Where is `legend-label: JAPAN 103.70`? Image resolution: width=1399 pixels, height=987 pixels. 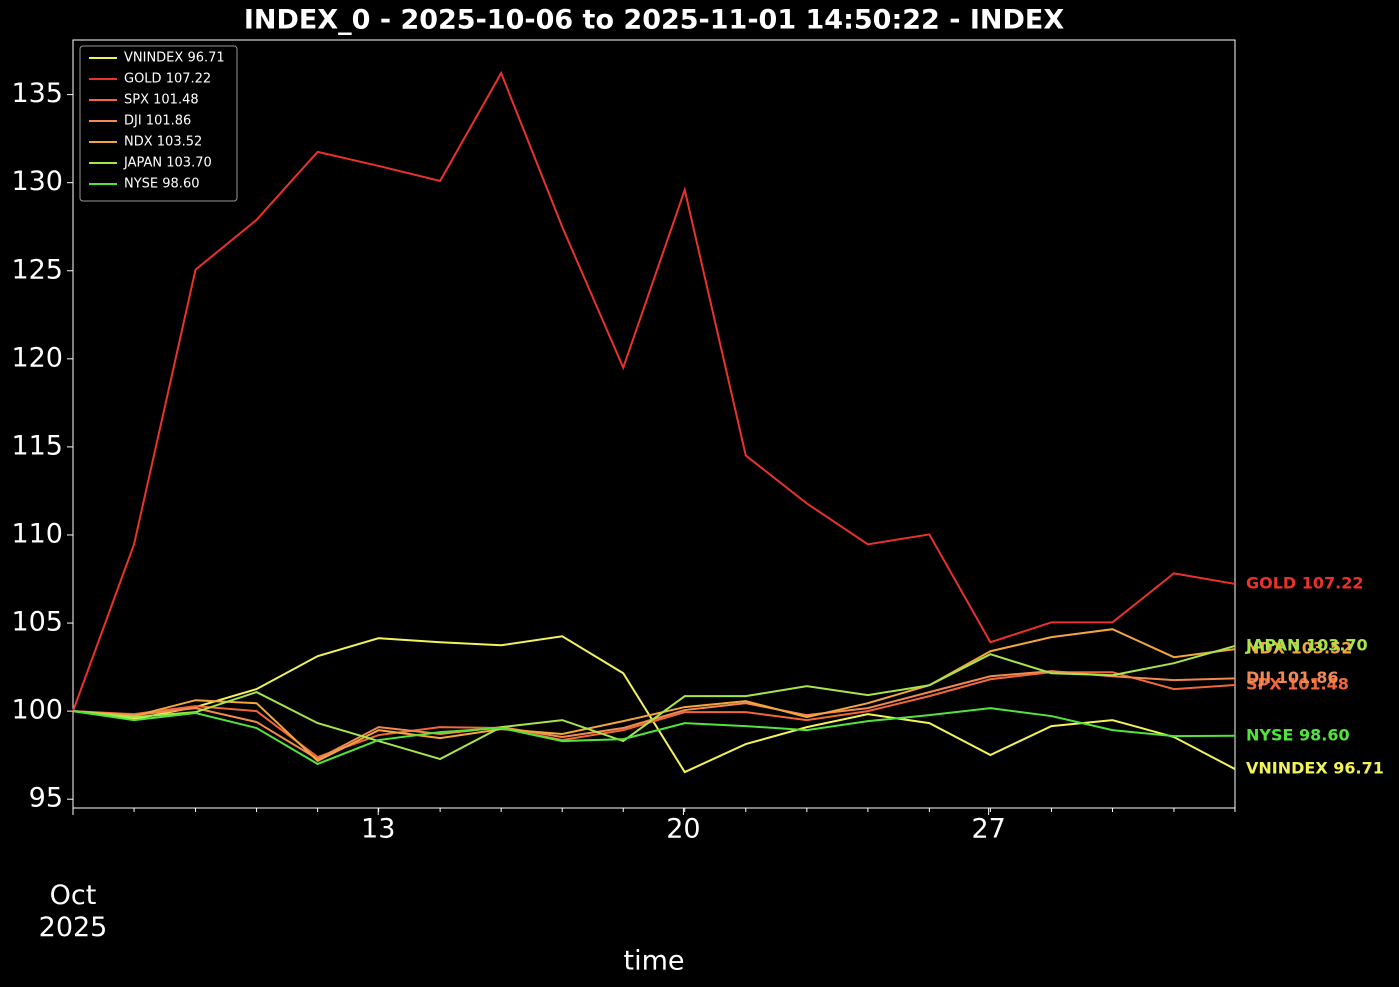
legend-label: JAPAN 103.70 is located at coordinates (167, 163).